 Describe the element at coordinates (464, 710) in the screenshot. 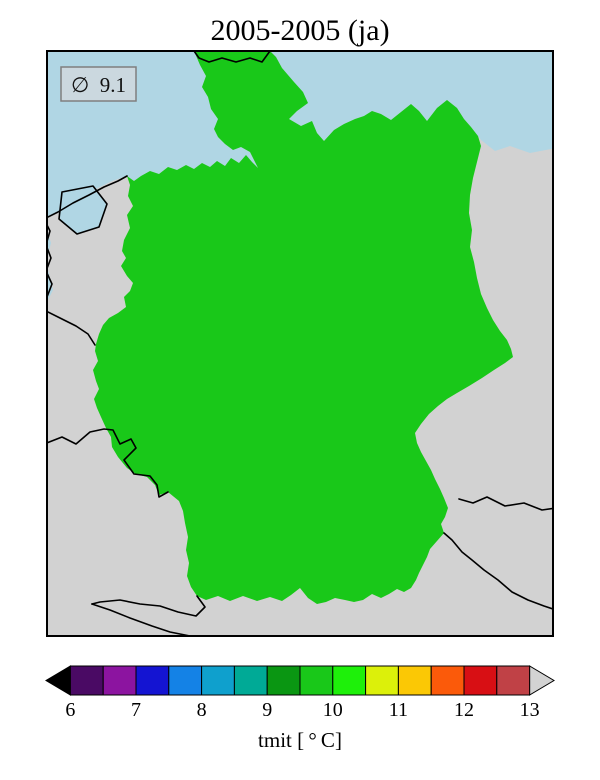

I see `svg-text: 12` at that location.